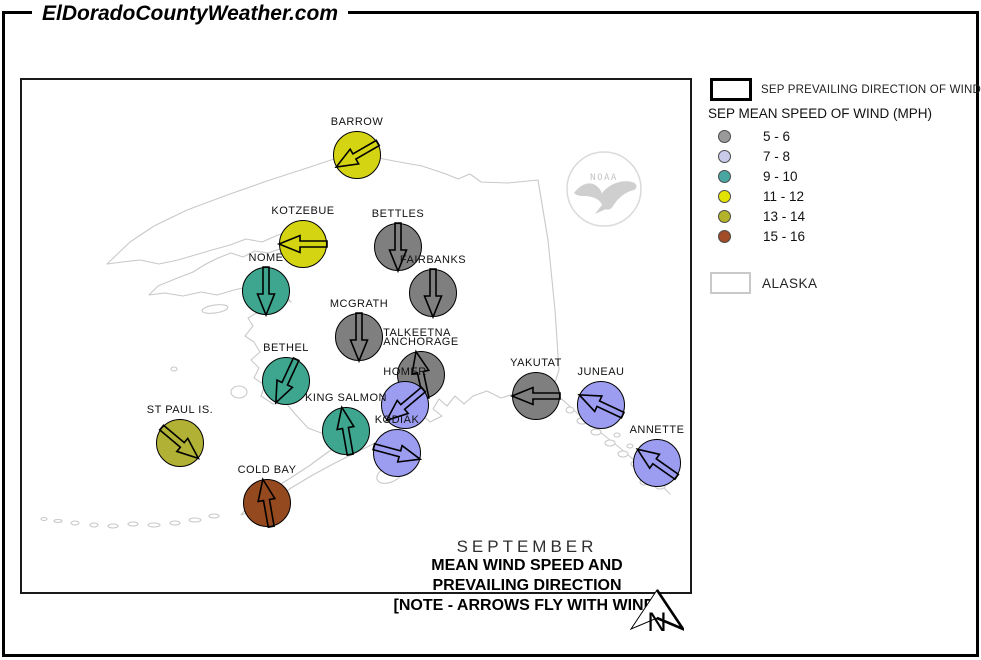 The height and width of the screenshot is (660, 981). Describe the element at coordinates (820, 113) in the screenshot. I see `legend-speed-title: SEP MEAN SPEED OF WIND (MPH)` at that location.